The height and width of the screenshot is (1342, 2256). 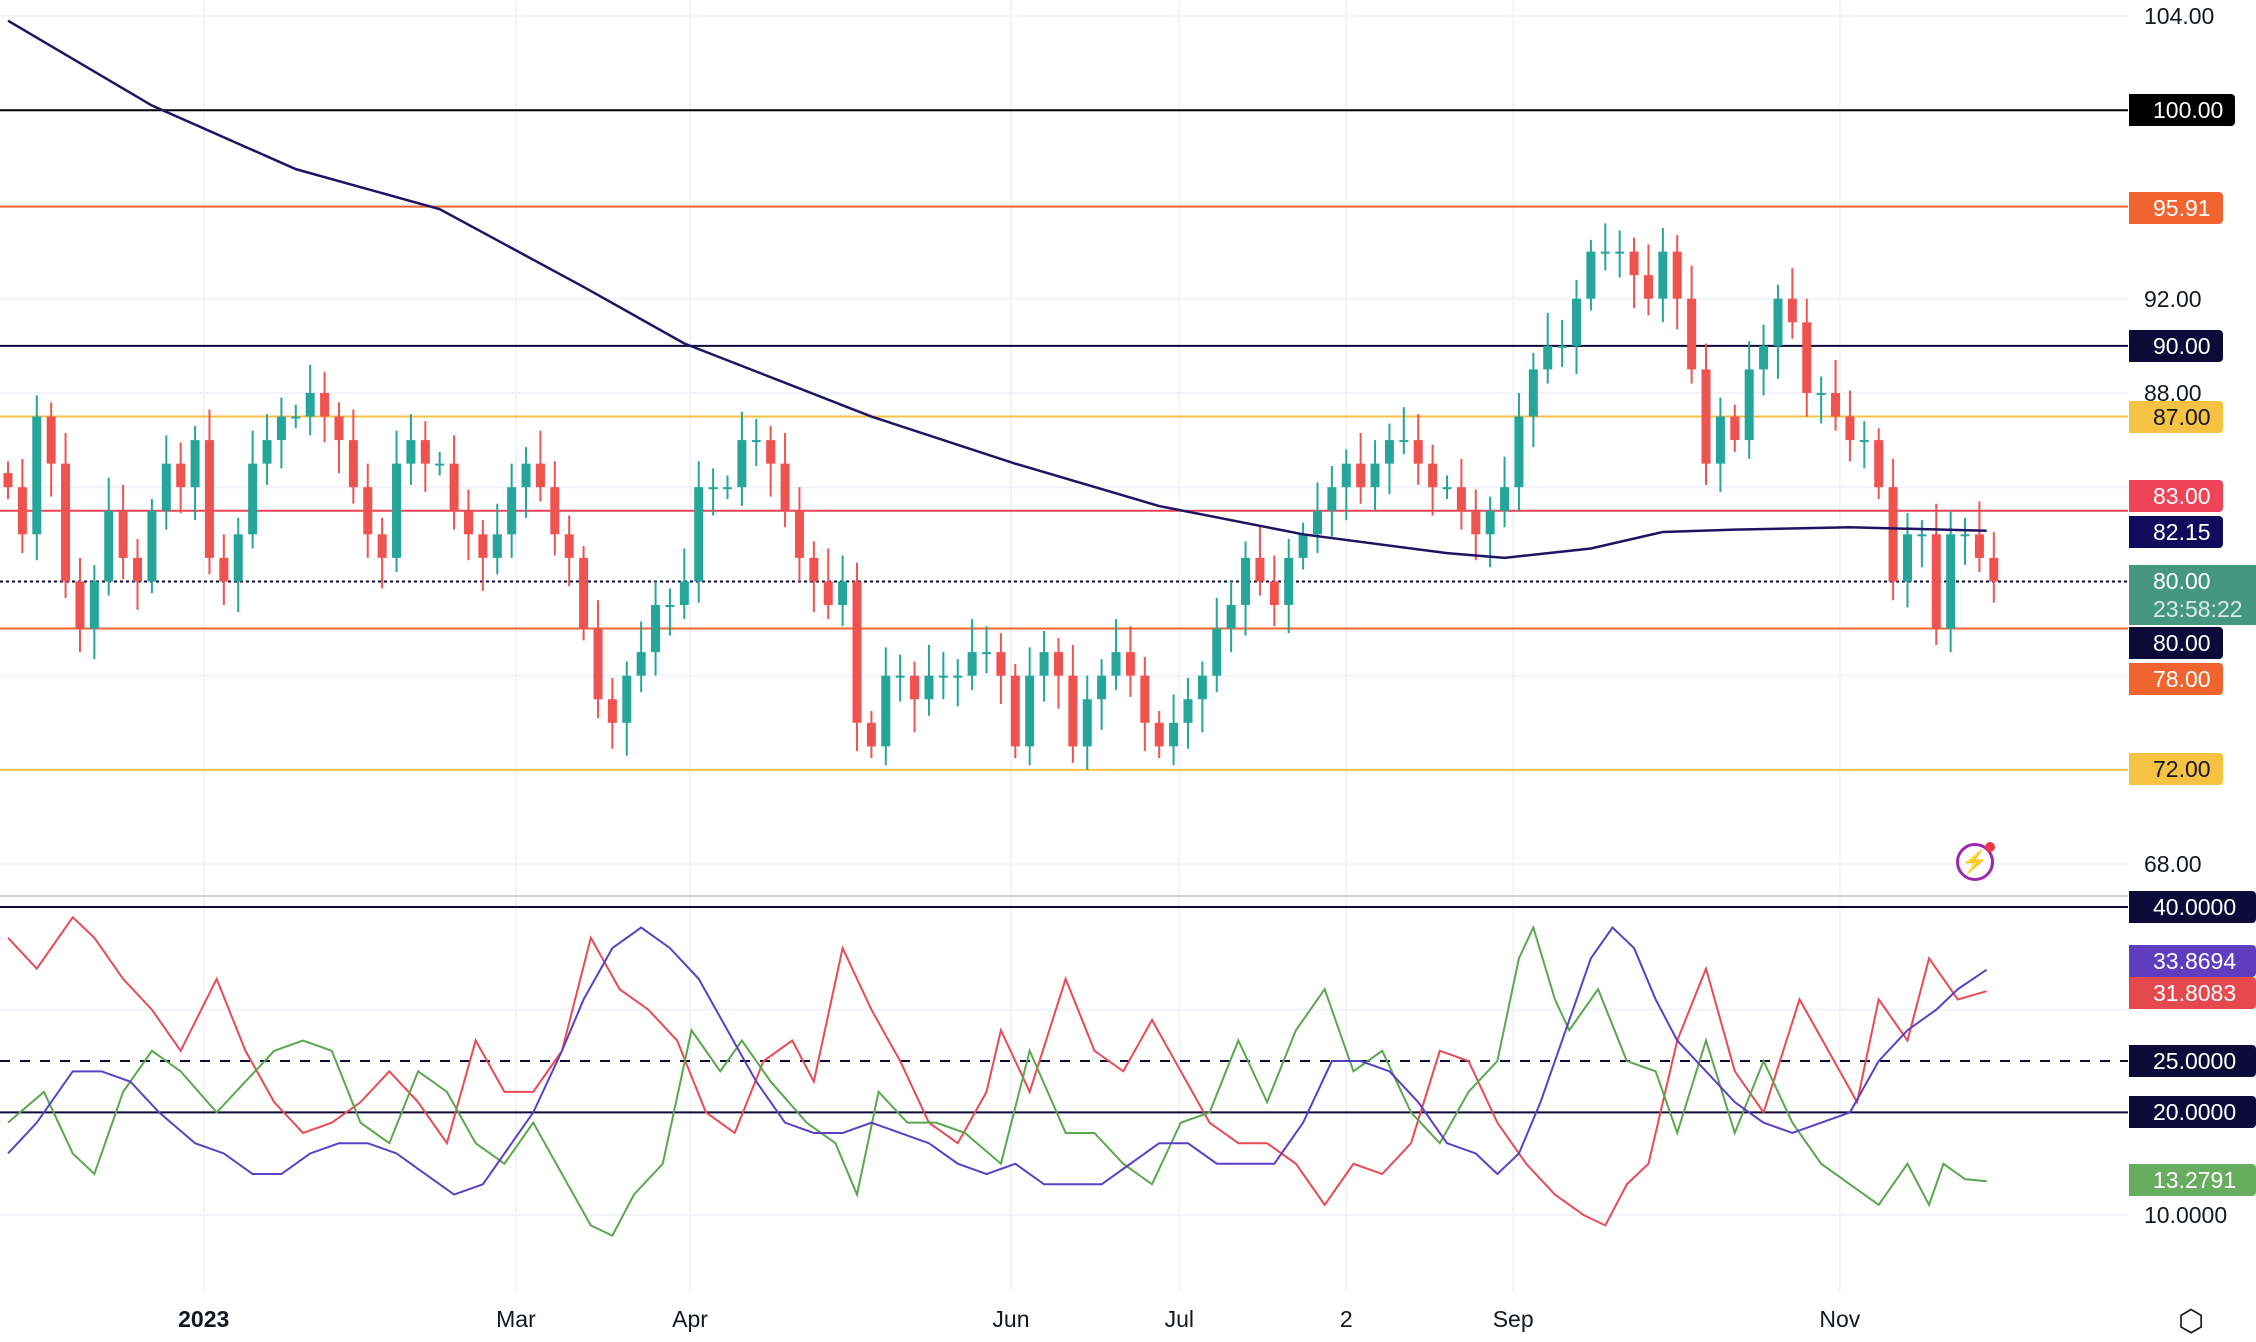 What do you see at coordinates (2176, 417) in the screenshot?
I see `price-level-label: 87.00` at bounding box center [2176, 417].